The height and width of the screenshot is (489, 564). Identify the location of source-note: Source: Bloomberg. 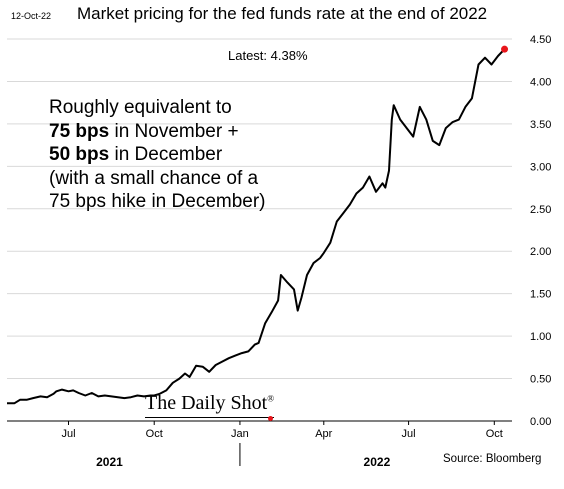
(492, 459).